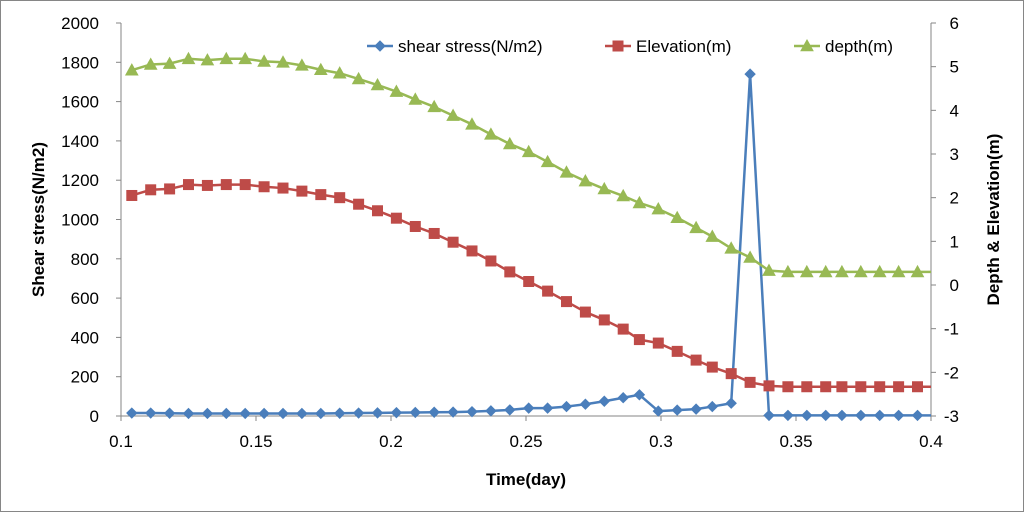 The width and height of the screenshot is (1024, 516). Describe the element at coordinates (80, 62) in the screenshot. I see `y-tick-label: 1800` at that location.